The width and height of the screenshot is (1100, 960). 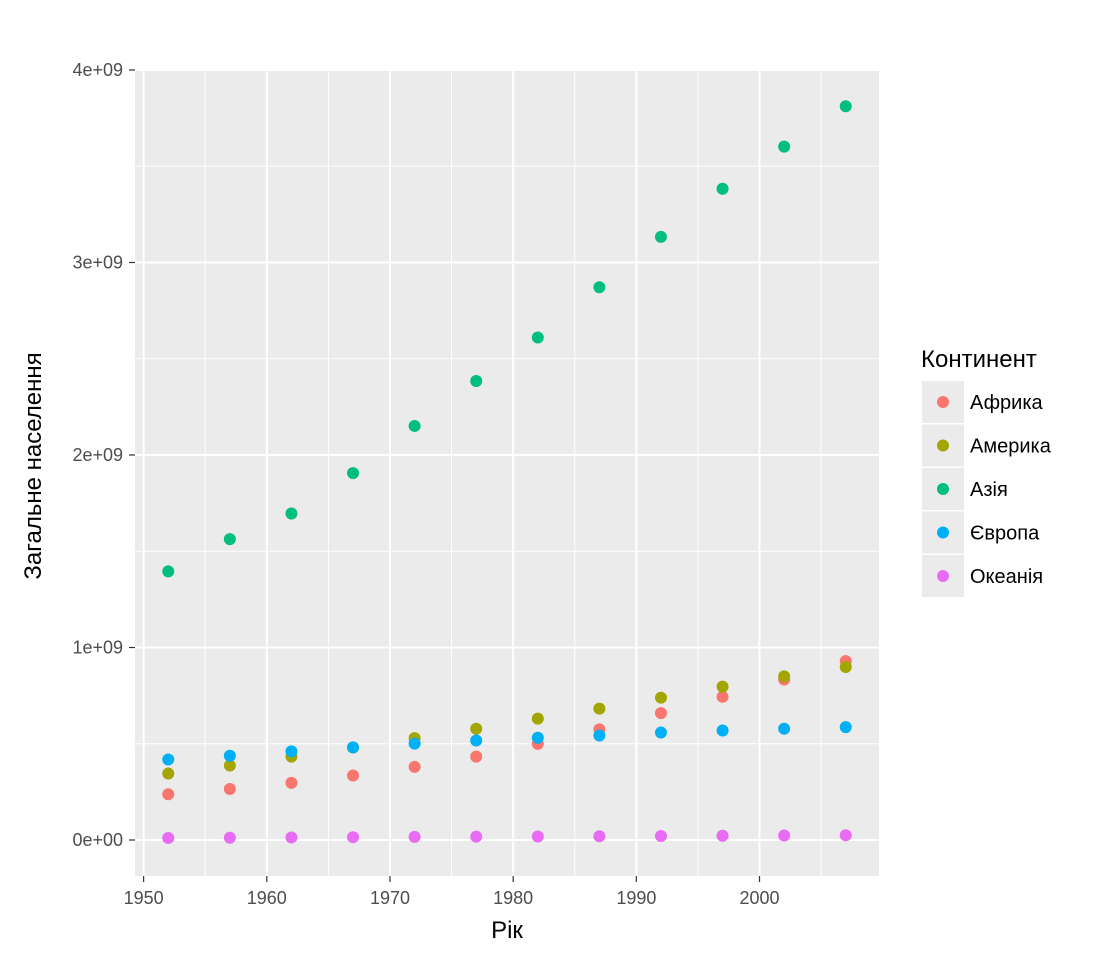 I want to click on x-tick-label: 2000, so click(x=759, y=898).